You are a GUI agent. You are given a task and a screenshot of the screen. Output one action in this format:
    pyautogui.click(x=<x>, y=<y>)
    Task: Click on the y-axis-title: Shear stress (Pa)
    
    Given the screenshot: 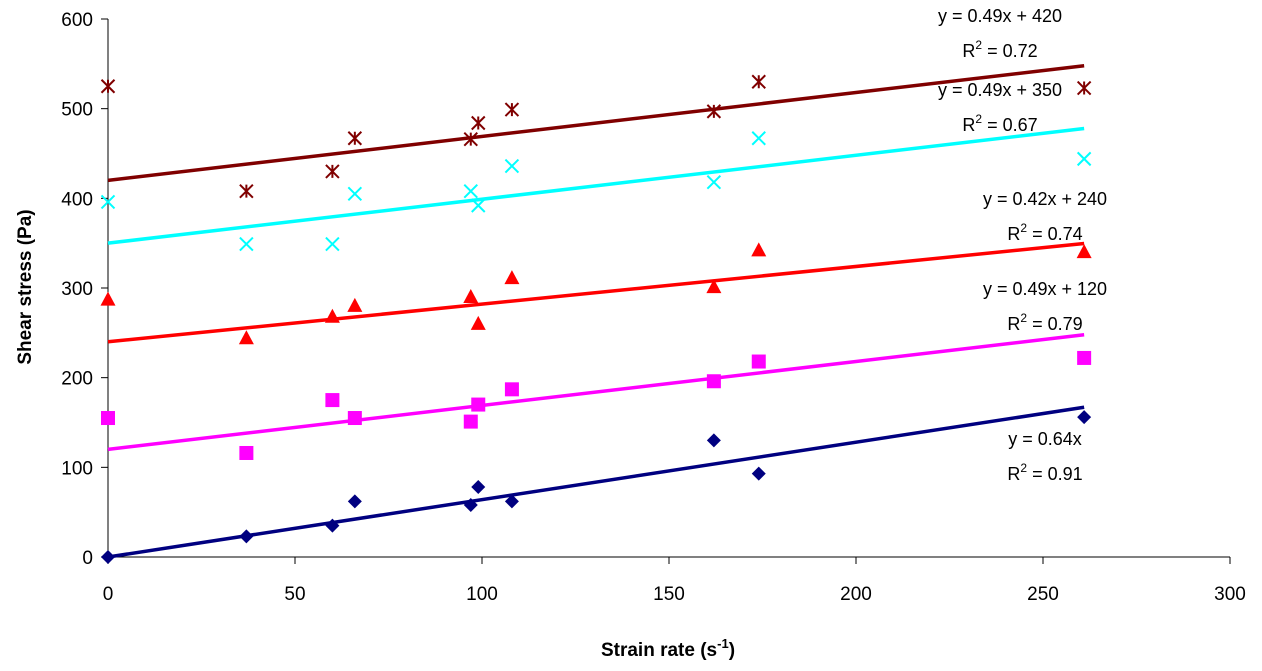 What is the action you would take?
    pyautogui.click(x=25, y=286)
    